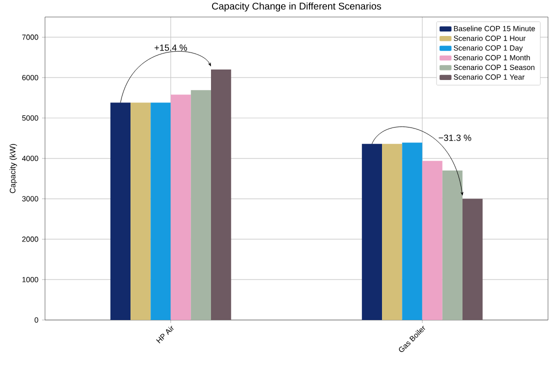 The image size is (550, 371). Describe the element at coordinates (297, 7) in the screenshot. I see `chart-title: Capacity Change in Different Scenarios` at that location.